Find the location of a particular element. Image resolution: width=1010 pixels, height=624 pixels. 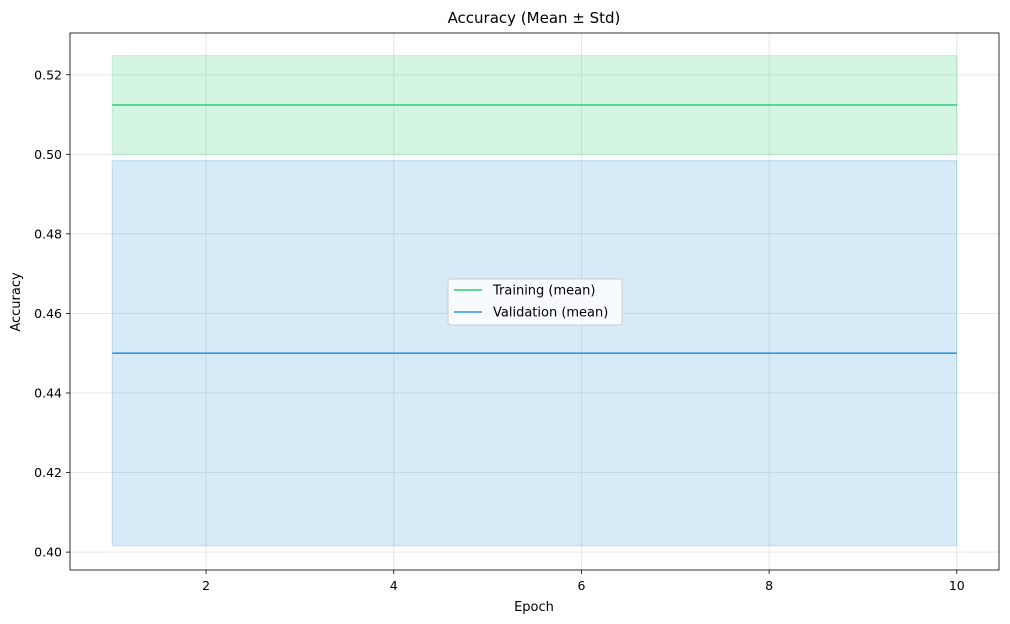

legend-label-series-1: Validation (mean) is located at coordinates (550, 313).